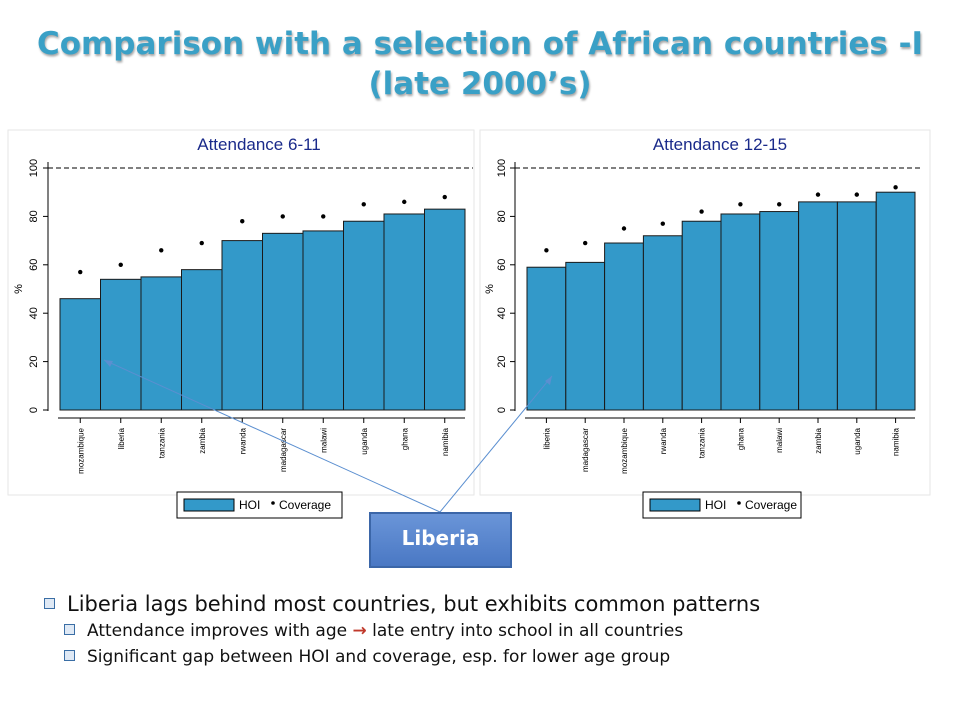  What do you see at coordinates (440, 540) in the screenshot?
I see `liberia-callout-box: Liberia` at bounding box center [440, 540].